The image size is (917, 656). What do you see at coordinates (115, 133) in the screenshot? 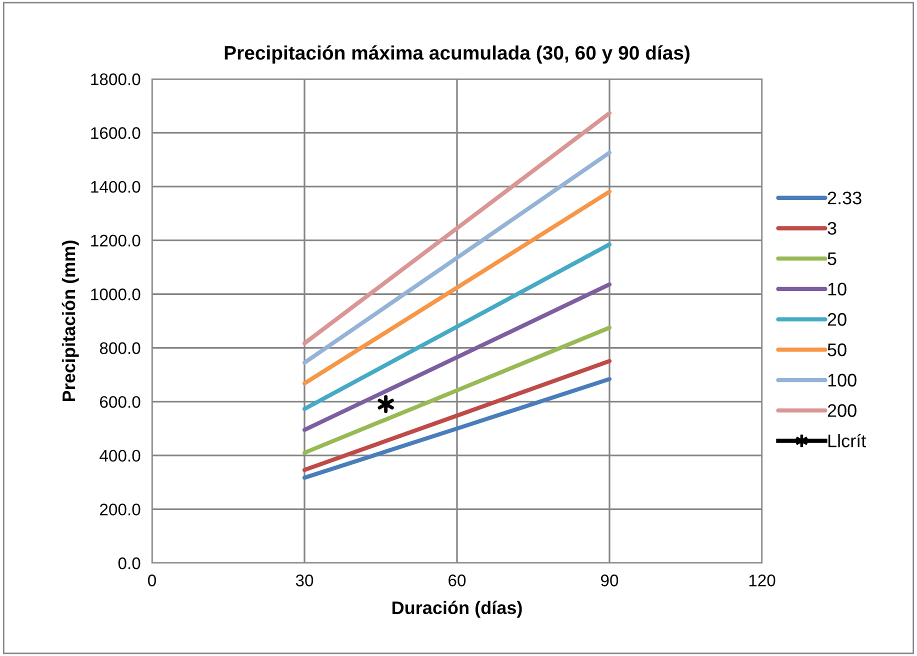
I see `y-tick-label: 1600.0` at bounding box center [115, 133].